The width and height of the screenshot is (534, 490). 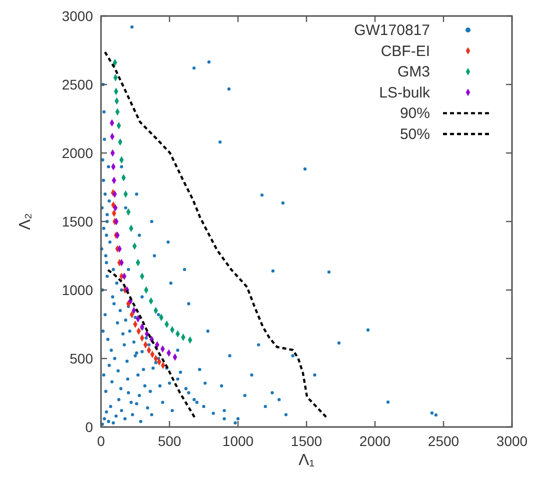 I want to click on legend-label: 50%, so click(x=415, y=134).